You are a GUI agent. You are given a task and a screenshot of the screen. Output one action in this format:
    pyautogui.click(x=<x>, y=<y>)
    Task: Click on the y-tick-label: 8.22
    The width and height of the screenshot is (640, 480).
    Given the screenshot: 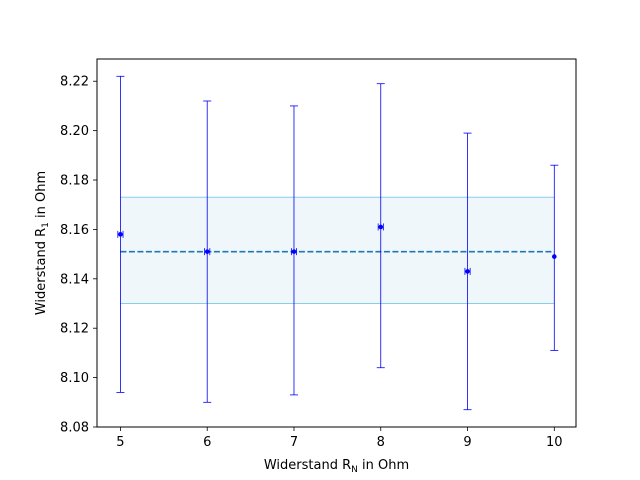 What is the action you would take?
    pyautogui.click(x=74, y=82)
    